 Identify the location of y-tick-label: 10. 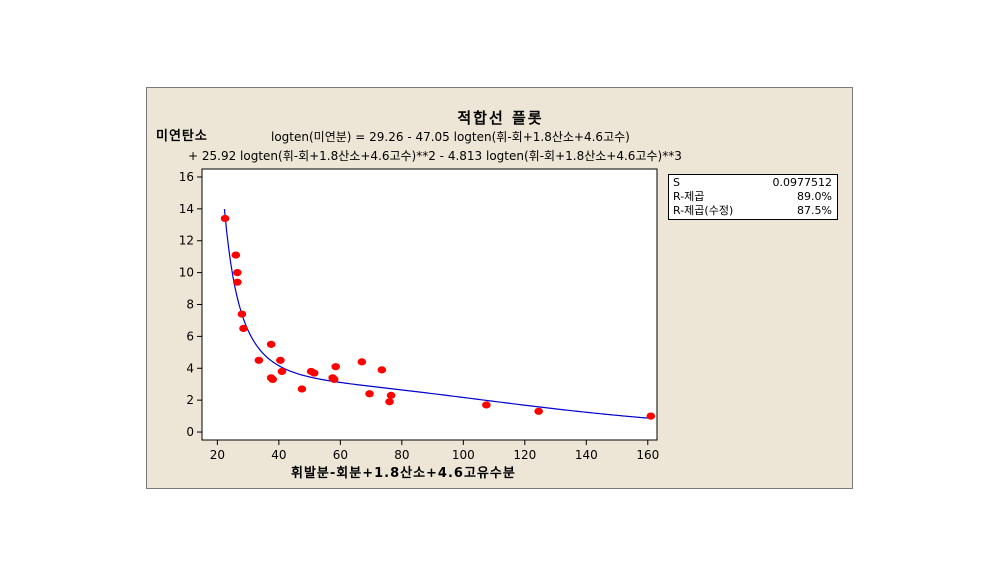
(186, 273).